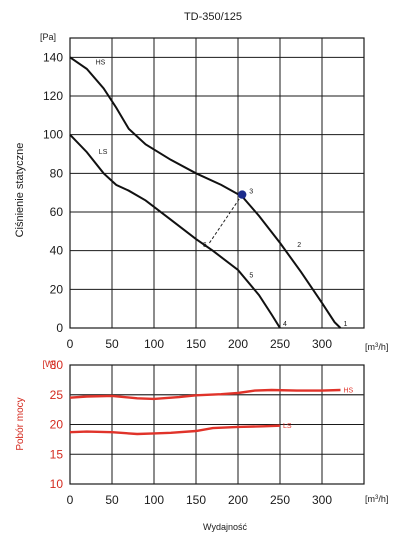  What do you see at coordinates (59, 328) in the screenshot?
I see `pressure-y-tick-label: 0` at bounding box center [59, 328].